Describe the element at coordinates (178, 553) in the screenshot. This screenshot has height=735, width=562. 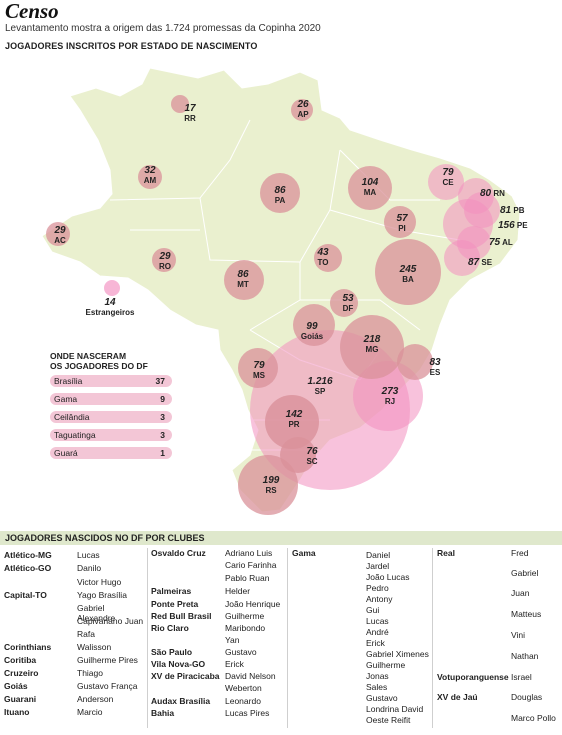
I see `club-name: Osvaldo Cruz` at that location.